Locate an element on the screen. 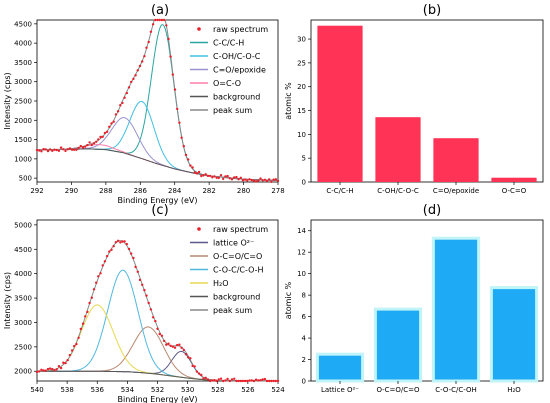 The image size is (550, 403). y-tick-label: 5000 is located at coordinates (23, 225).